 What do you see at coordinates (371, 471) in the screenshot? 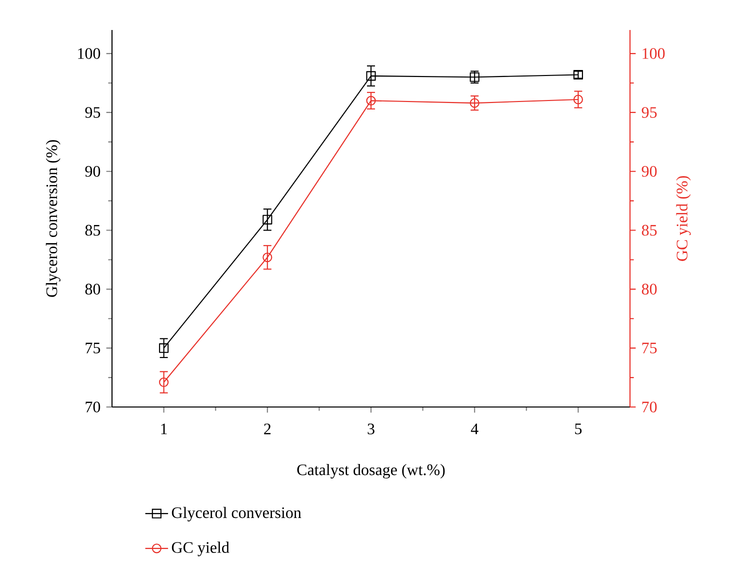
I see `x-axis-title: Catalyst dosage (wt.%)` at bounding box center [371, 471].